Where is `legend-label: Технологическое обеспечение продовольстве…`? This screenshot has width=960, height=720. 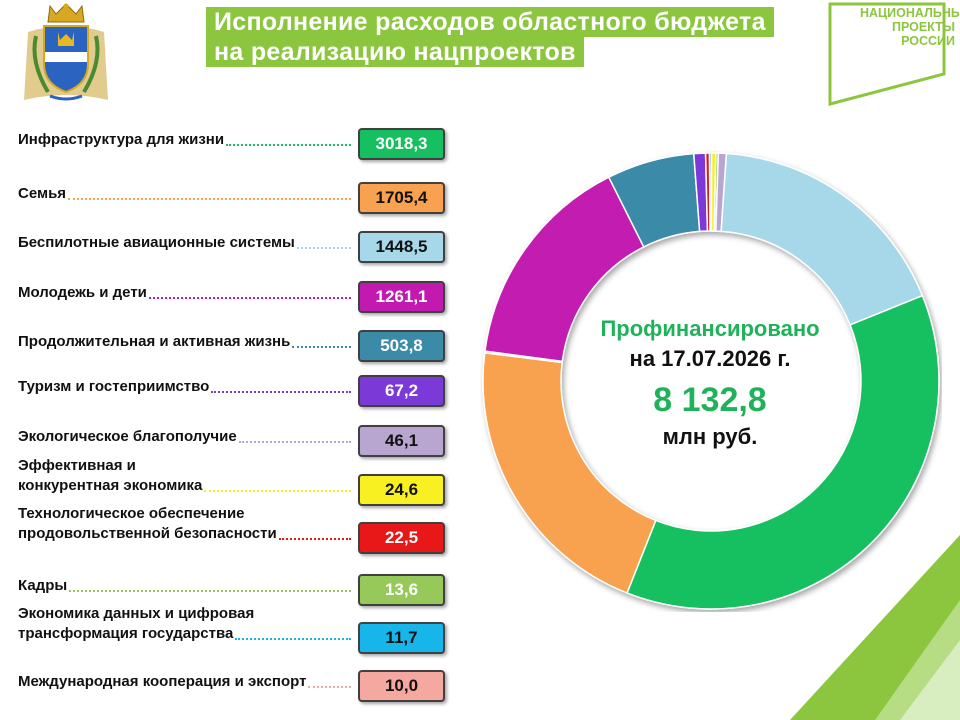 legend-label: Технологическое обеспечение продовольстве… is located at coordinates (184, 524).